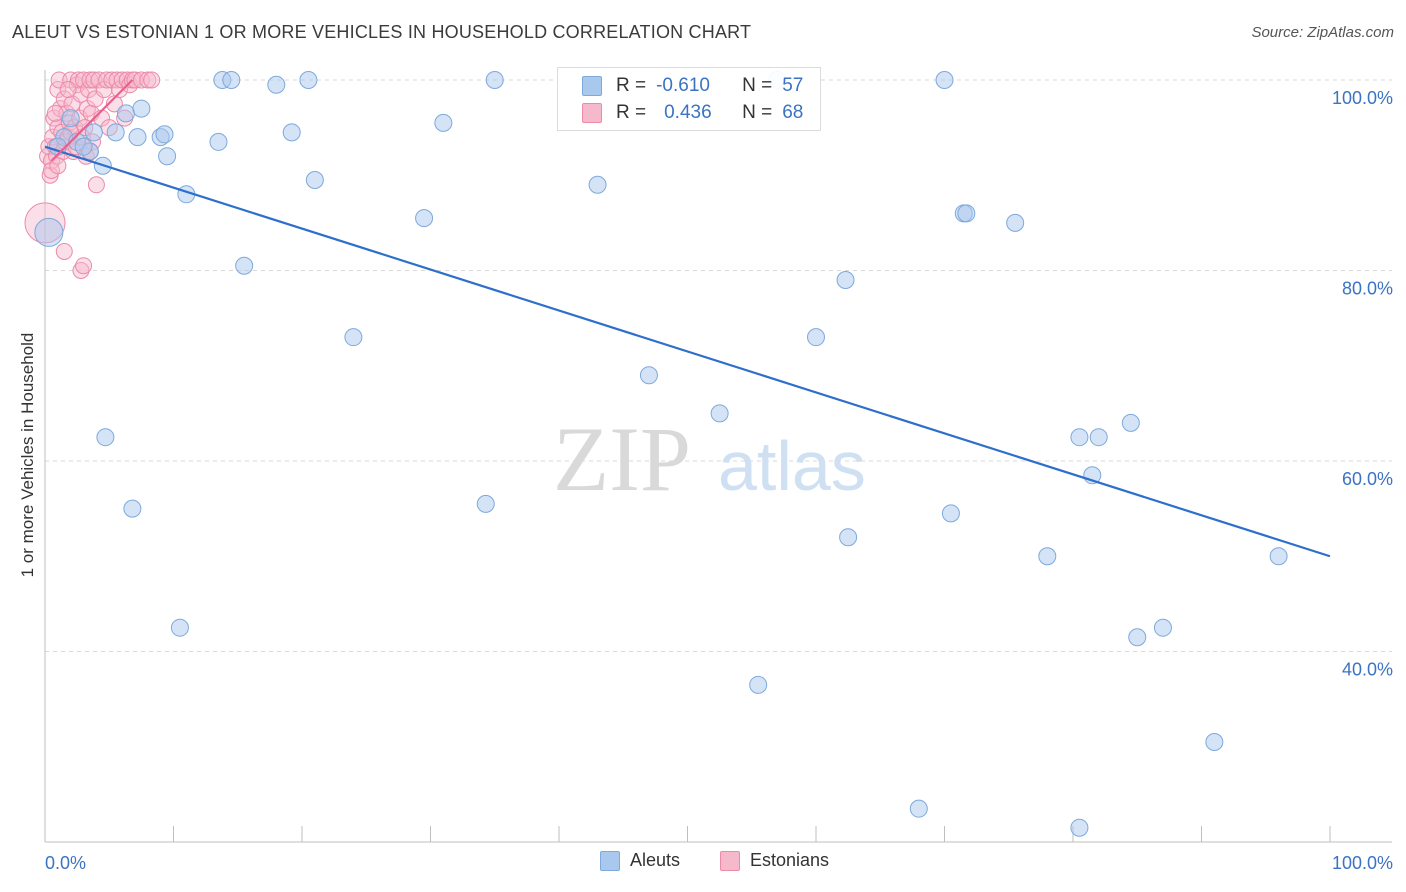 This screenshot has width=1406, height=892. Describe the element at coordinates (655, 860) in the screenshot. I see `aleuts-legend-label: Aleuts` at that location.